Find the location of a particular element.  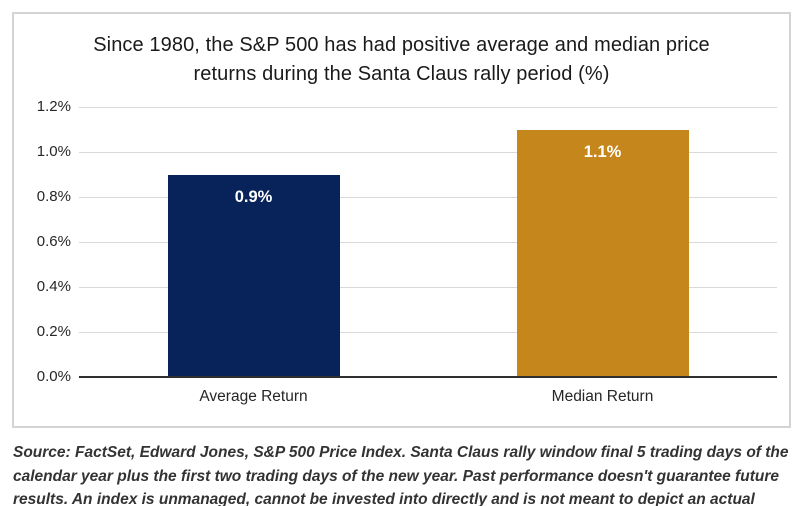

x-axis-line is located at coordinates (428, 377).